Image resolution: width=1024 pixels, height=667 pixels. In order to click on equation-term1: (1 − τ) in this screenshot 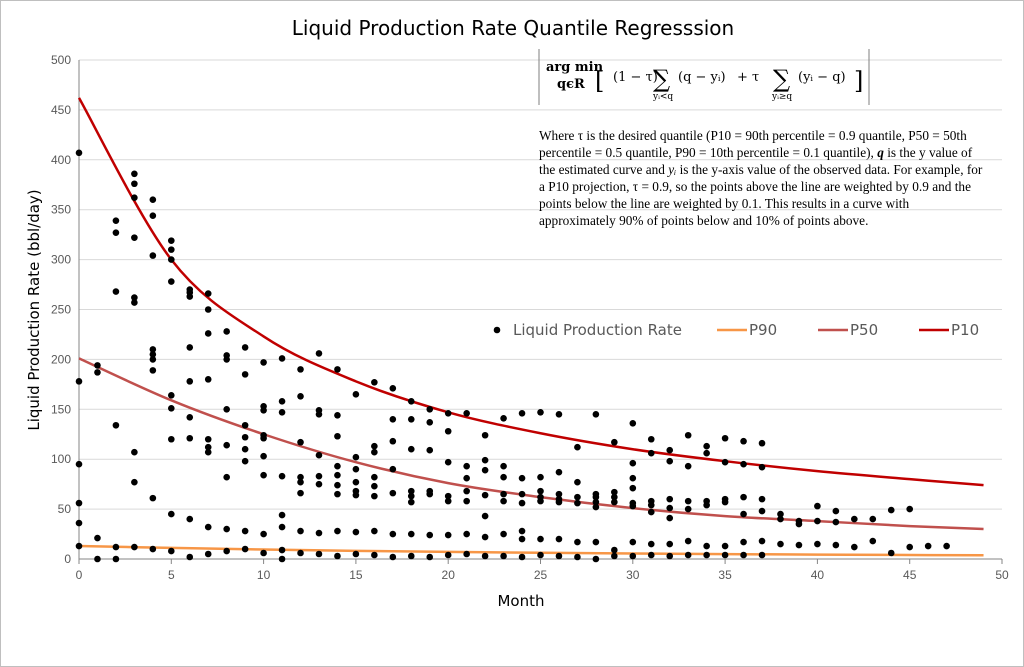, I will do `click(635, 77)`.